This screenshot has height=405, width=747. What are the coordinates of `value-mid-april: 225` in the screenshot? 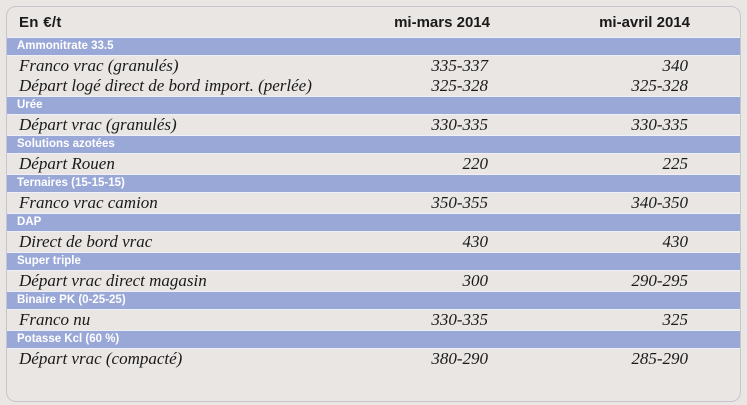 It's located at (675, 163).